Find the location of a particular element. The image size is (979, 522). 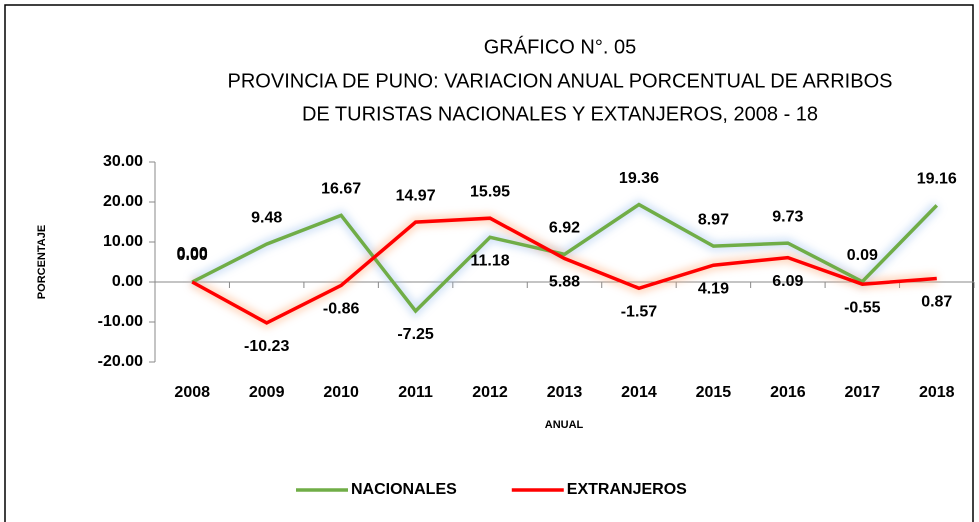

data-label: -0.55 is located at coordinates (862, 307).